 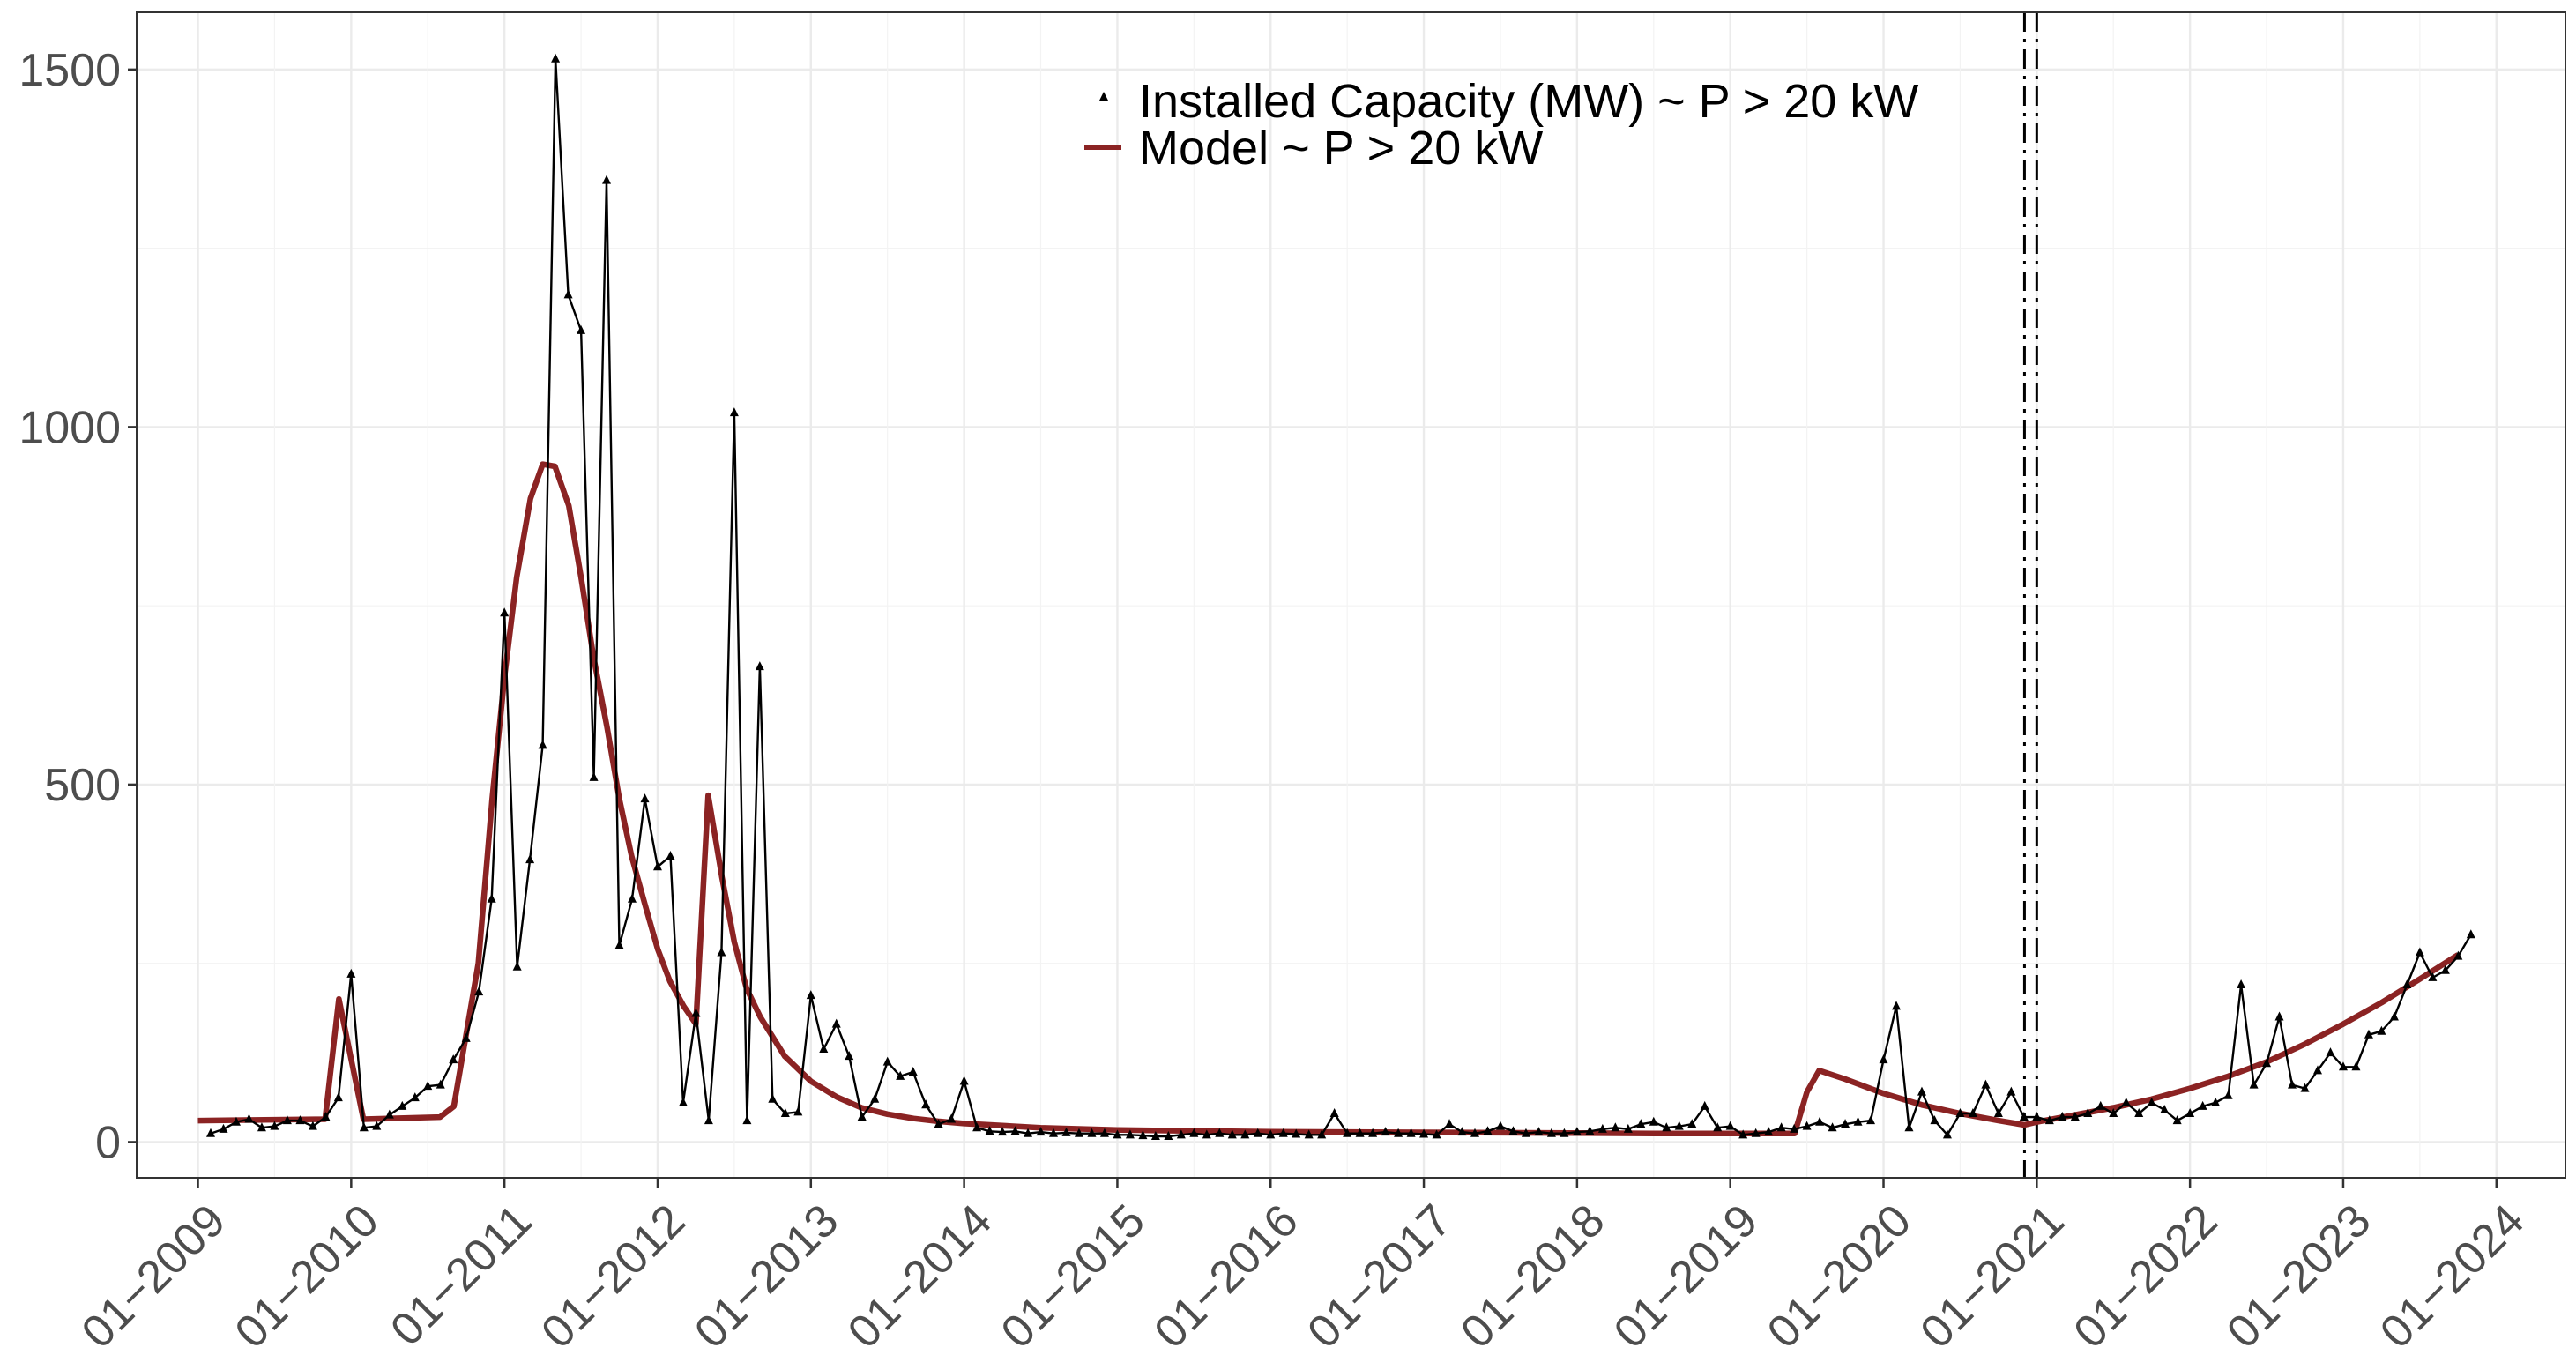 What do you see at coordinates (1993, 1276) in the screenshot?
I see `x-tick-label: 01−2021` at bounding box center [1993, 1276].